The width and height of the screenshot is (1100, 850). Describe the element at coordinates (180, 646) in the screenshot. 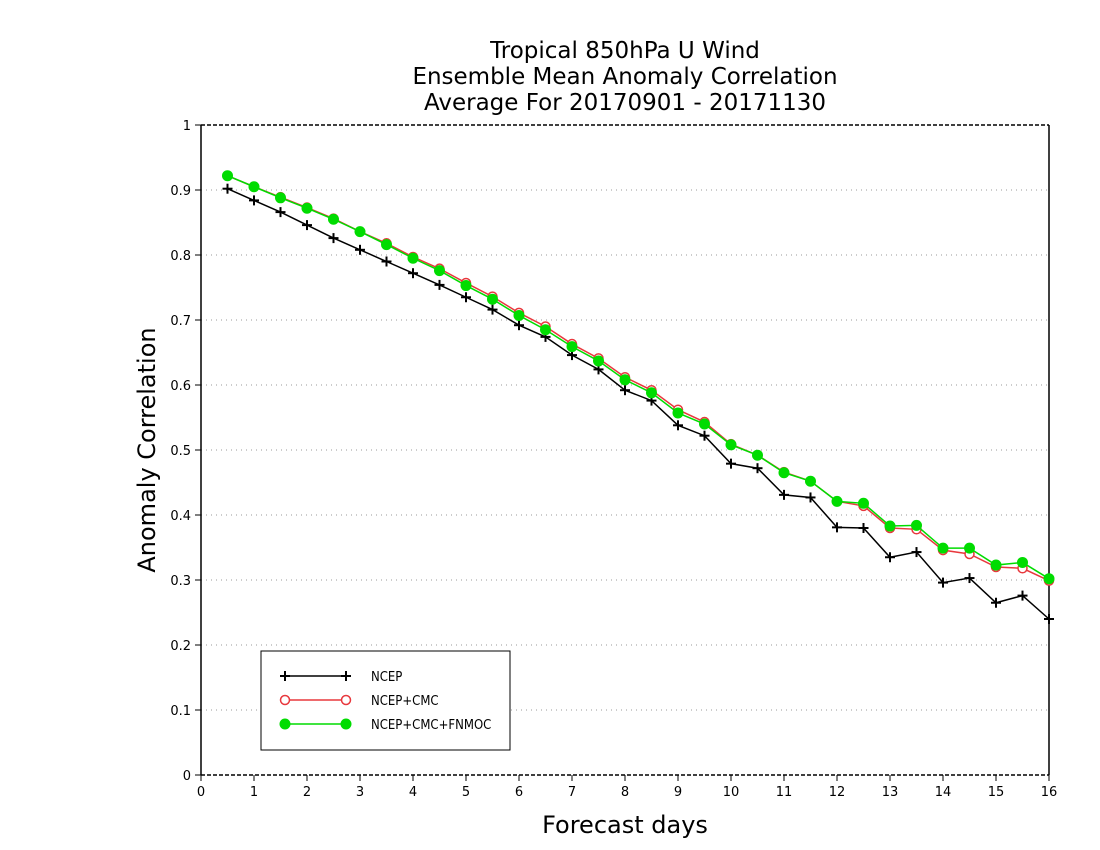

I see `y-tick-label: 0.2` at that location.